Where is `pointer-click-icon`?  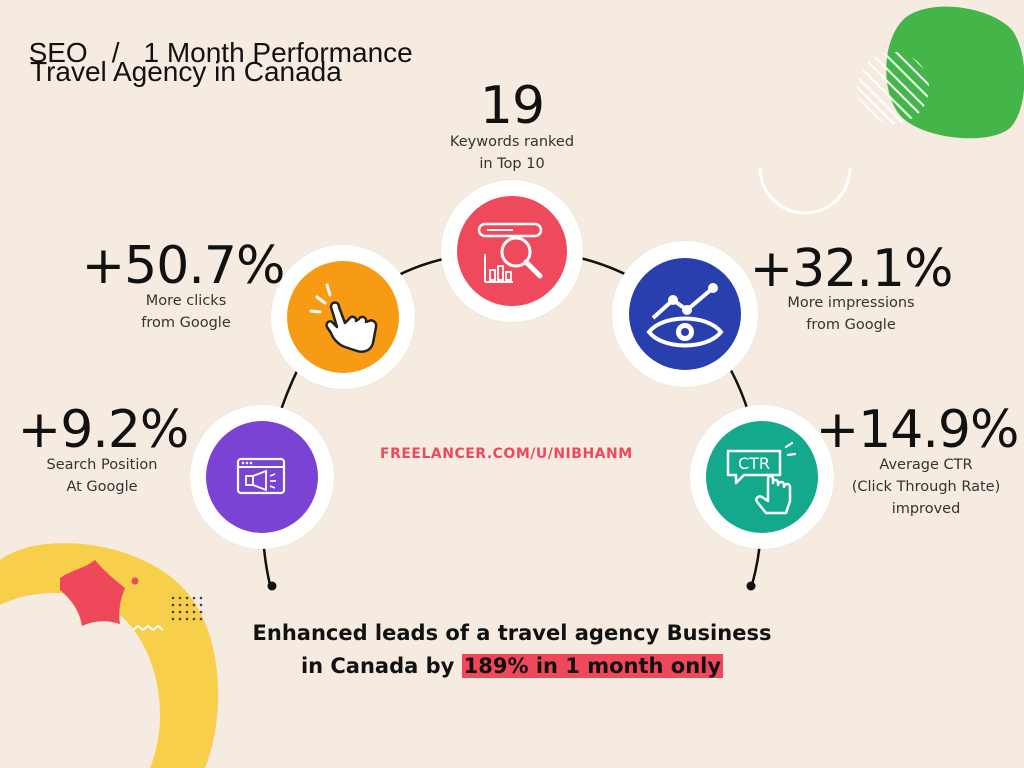 pointer-click-icon is located at coordinates (343, 318).